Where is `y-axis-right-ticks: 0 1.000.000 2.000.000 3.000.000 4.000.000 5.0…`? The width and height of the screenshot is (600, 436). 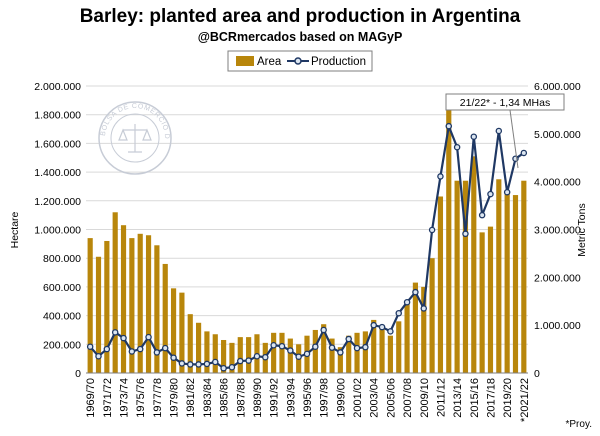 y-axis-right-ticks: 0 1.000.000 2.000.000 3.000.000 4.000.000 5.0… is located at coordinates (557, 230).